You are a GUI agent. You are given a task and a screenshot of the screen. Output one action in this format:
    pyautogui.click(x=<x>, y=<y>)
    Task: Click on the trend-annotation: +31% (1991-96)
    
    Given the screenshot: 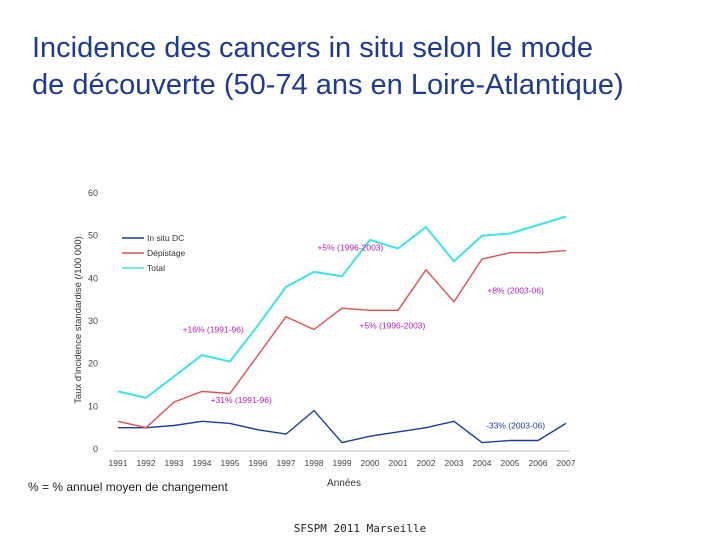 What is the action you would take?
    pyautogui.click(x=241, y=400)
    